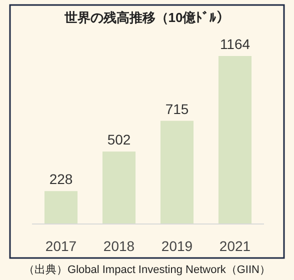  Describe the element at coordinates (235, 246) in the screenshot. I see `x-tick-label: 2021` at that location.